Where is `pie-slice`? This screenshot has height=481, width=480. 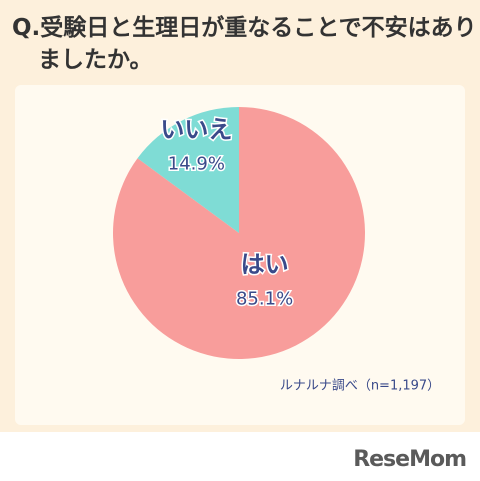 pie-slice is located at coordinates (188, 170).